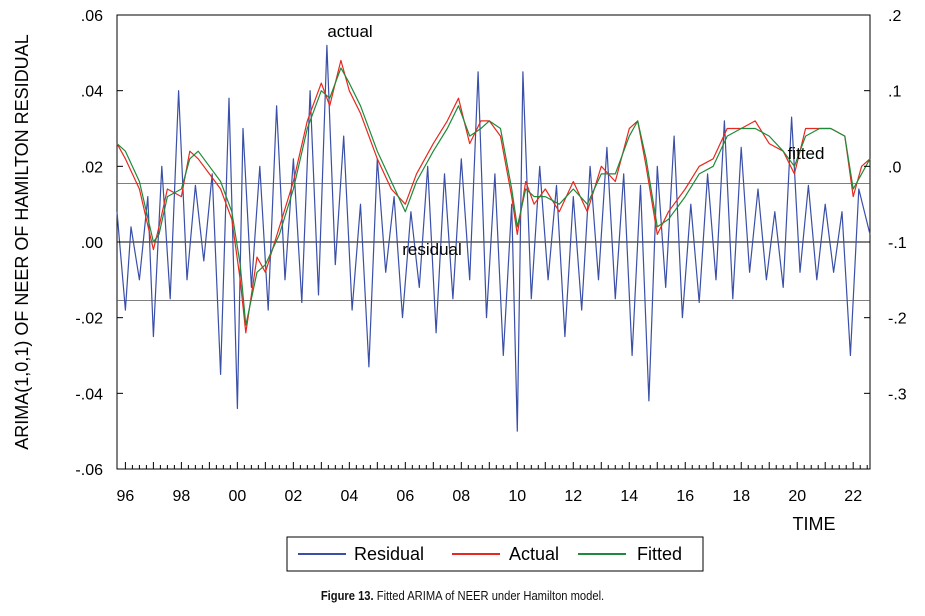 This screenshot has height=616, width=925. Describe the element at coordinates (495, 554) in the screenshot. I see `legend: Residual Actual Fitted` at that location.